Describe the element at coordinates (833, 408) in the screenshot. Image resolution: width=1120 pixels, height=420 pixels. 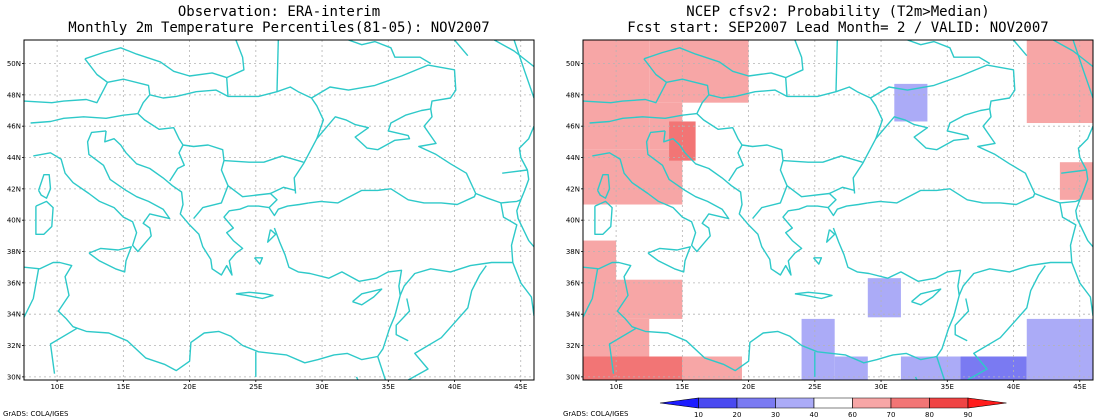
I see `colorbar: 10 20 30 40 60 70 80 90` at that location.